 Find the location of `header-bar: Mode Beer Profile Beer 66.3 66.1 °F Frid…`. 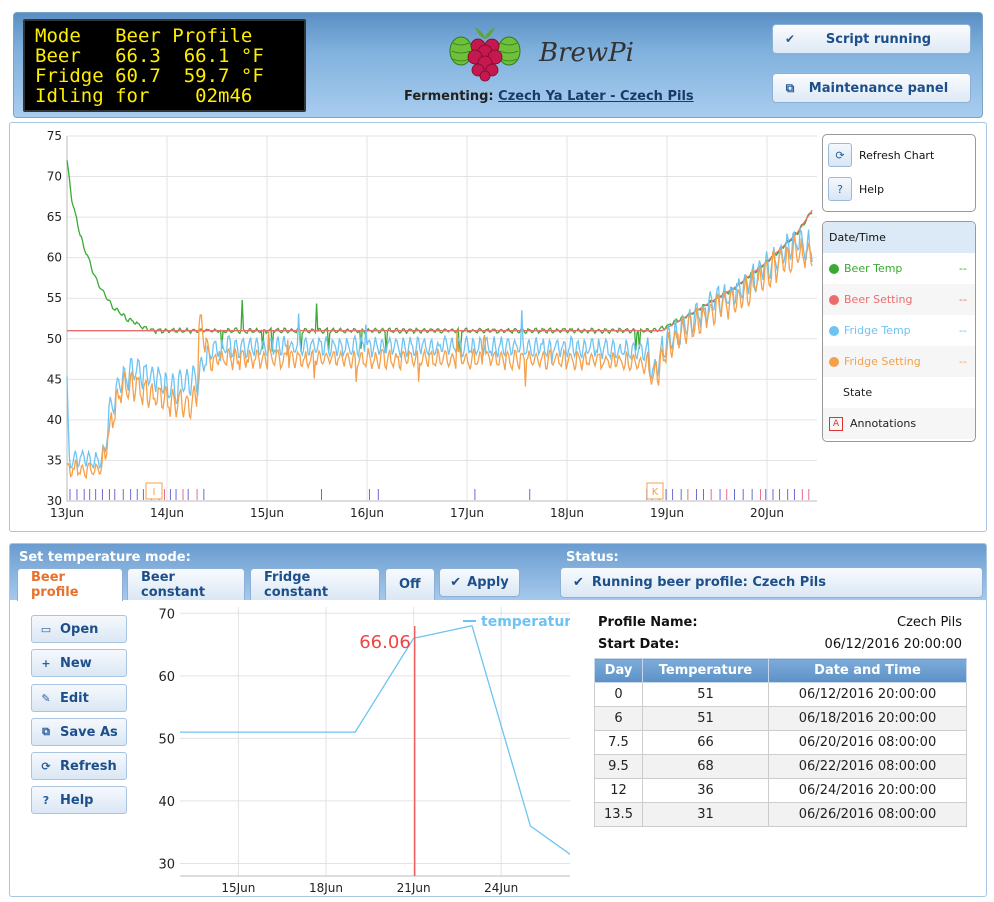

header-bar: Mode Beer Profile Beer 66.3 66.1 °F Frid… is located at coordinates (498, 65).